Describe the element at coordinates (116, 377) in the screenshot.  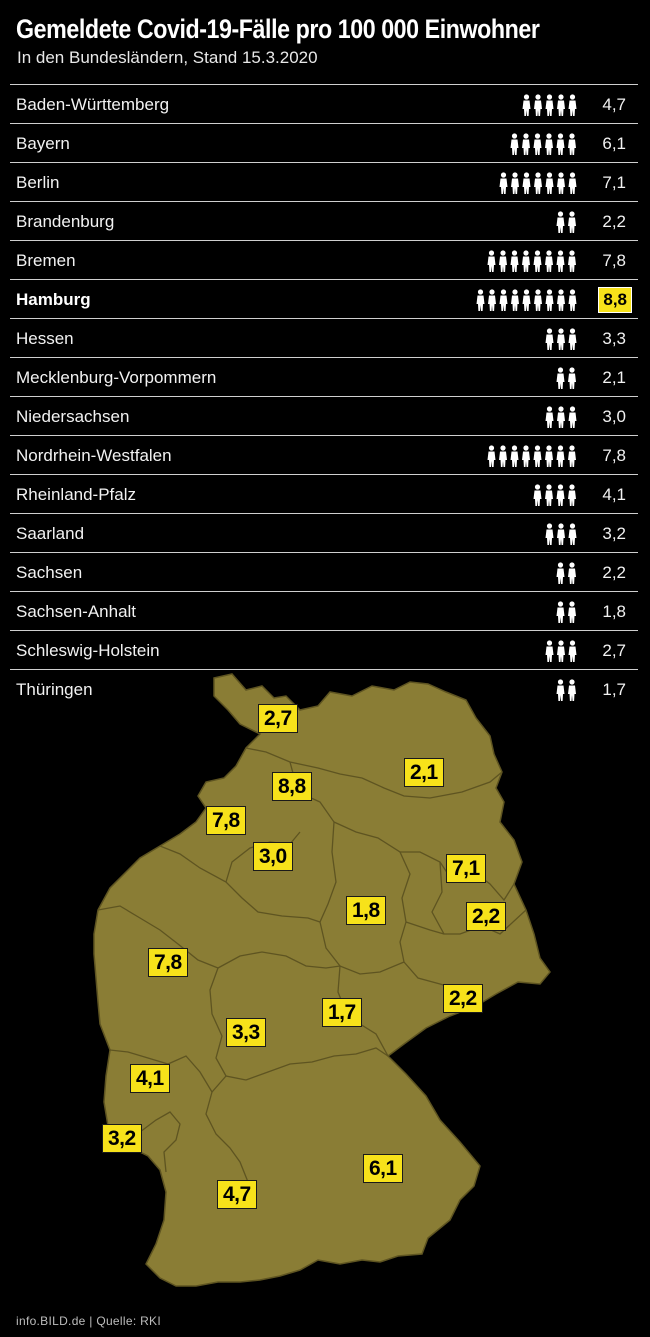
I see `state-name: Mecklenburg-Vorpommern` at that location.